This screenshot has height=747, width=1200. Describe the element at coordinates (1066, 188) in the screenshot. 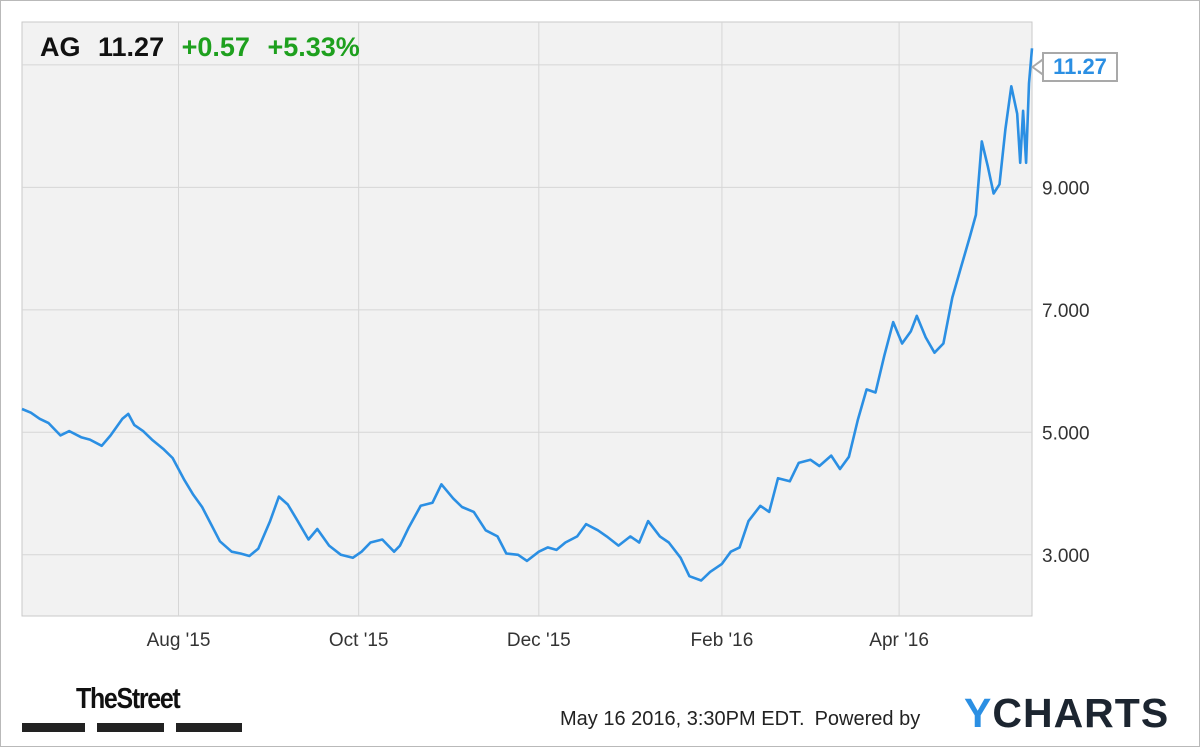

I see `y-tick-label: 9.000` at that location.